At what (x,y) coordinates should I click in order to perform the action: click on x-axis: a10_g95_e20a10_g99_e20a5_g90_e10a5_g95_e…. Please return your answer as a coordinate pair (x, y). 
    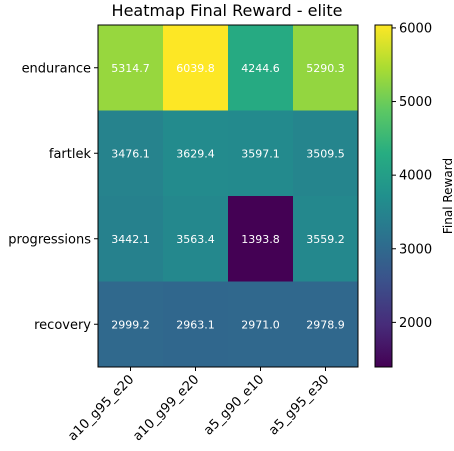
    Looking at the image, I should click on (198, 405).